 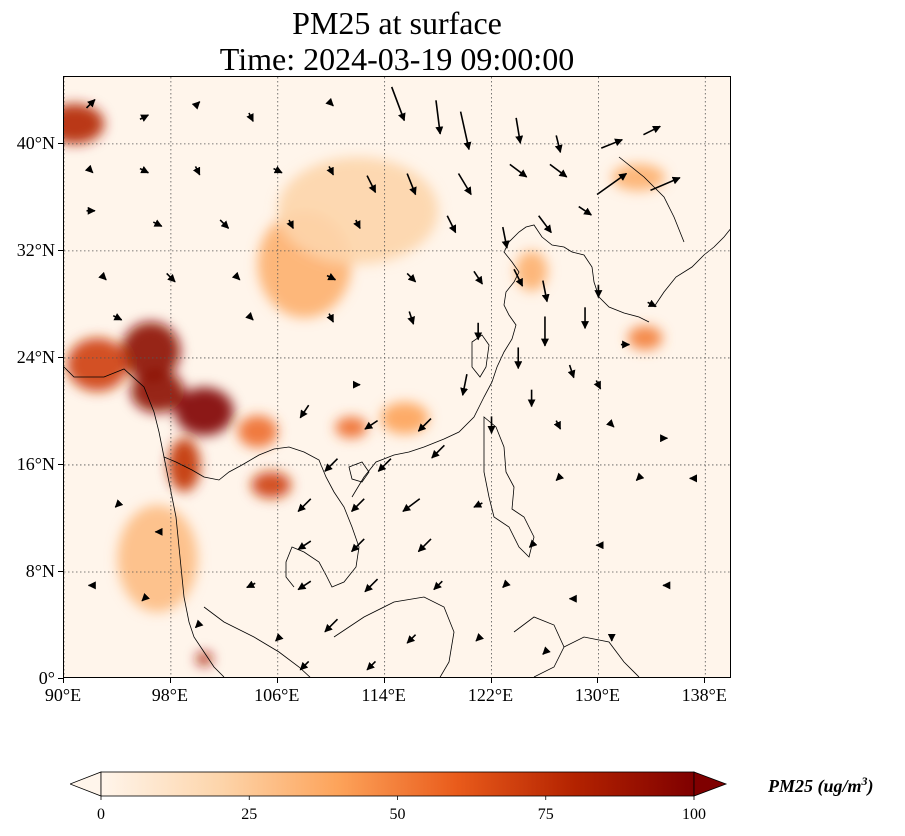 What do you see at coordinates (35, 249) in the screenshot?
I see `lat-tick-label: 32°N` at bounding box center [35, 249].